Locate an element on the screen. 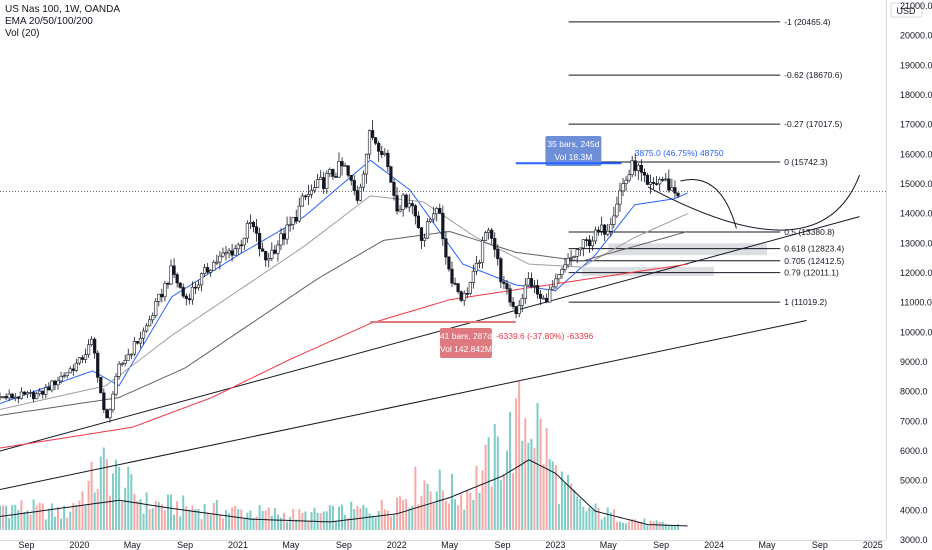  fib-level-label: 0 (15742.3) is located at coordinates (806, 162).